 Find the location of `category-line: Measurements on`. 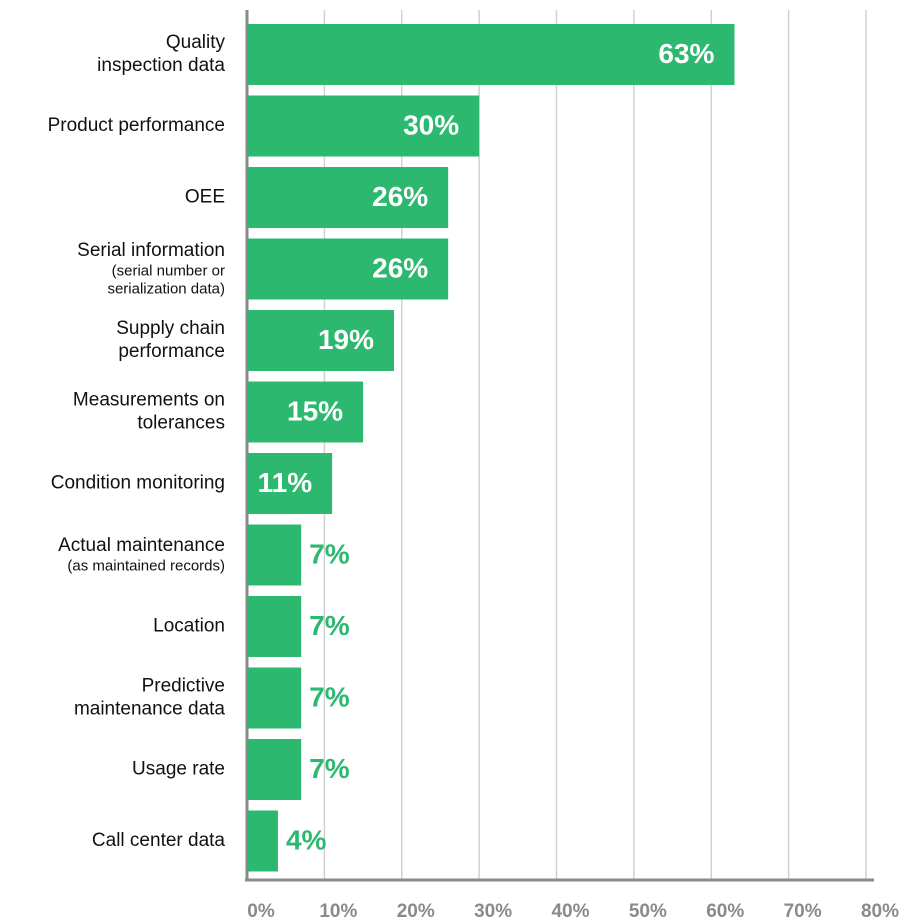

category-line: Measurements on is located at coordinates (149, 400).